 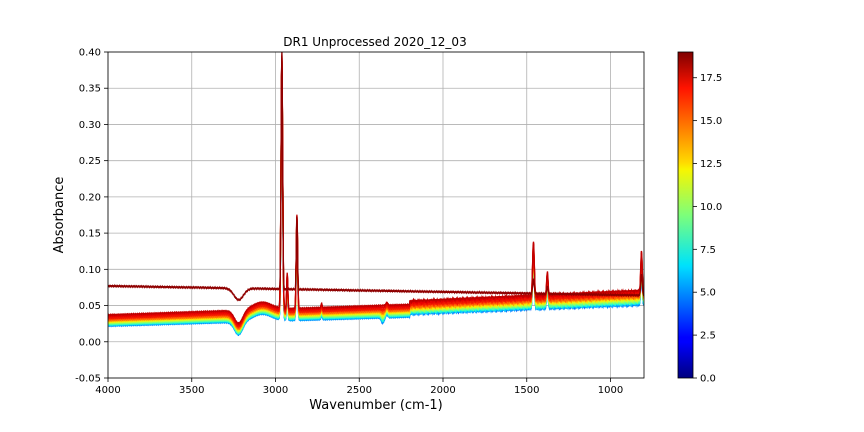 What do you see at coordinates (708, 336) in the screenshot?
I see `colorbar-tick-label: 2.5` at bounding box center [708, 336].